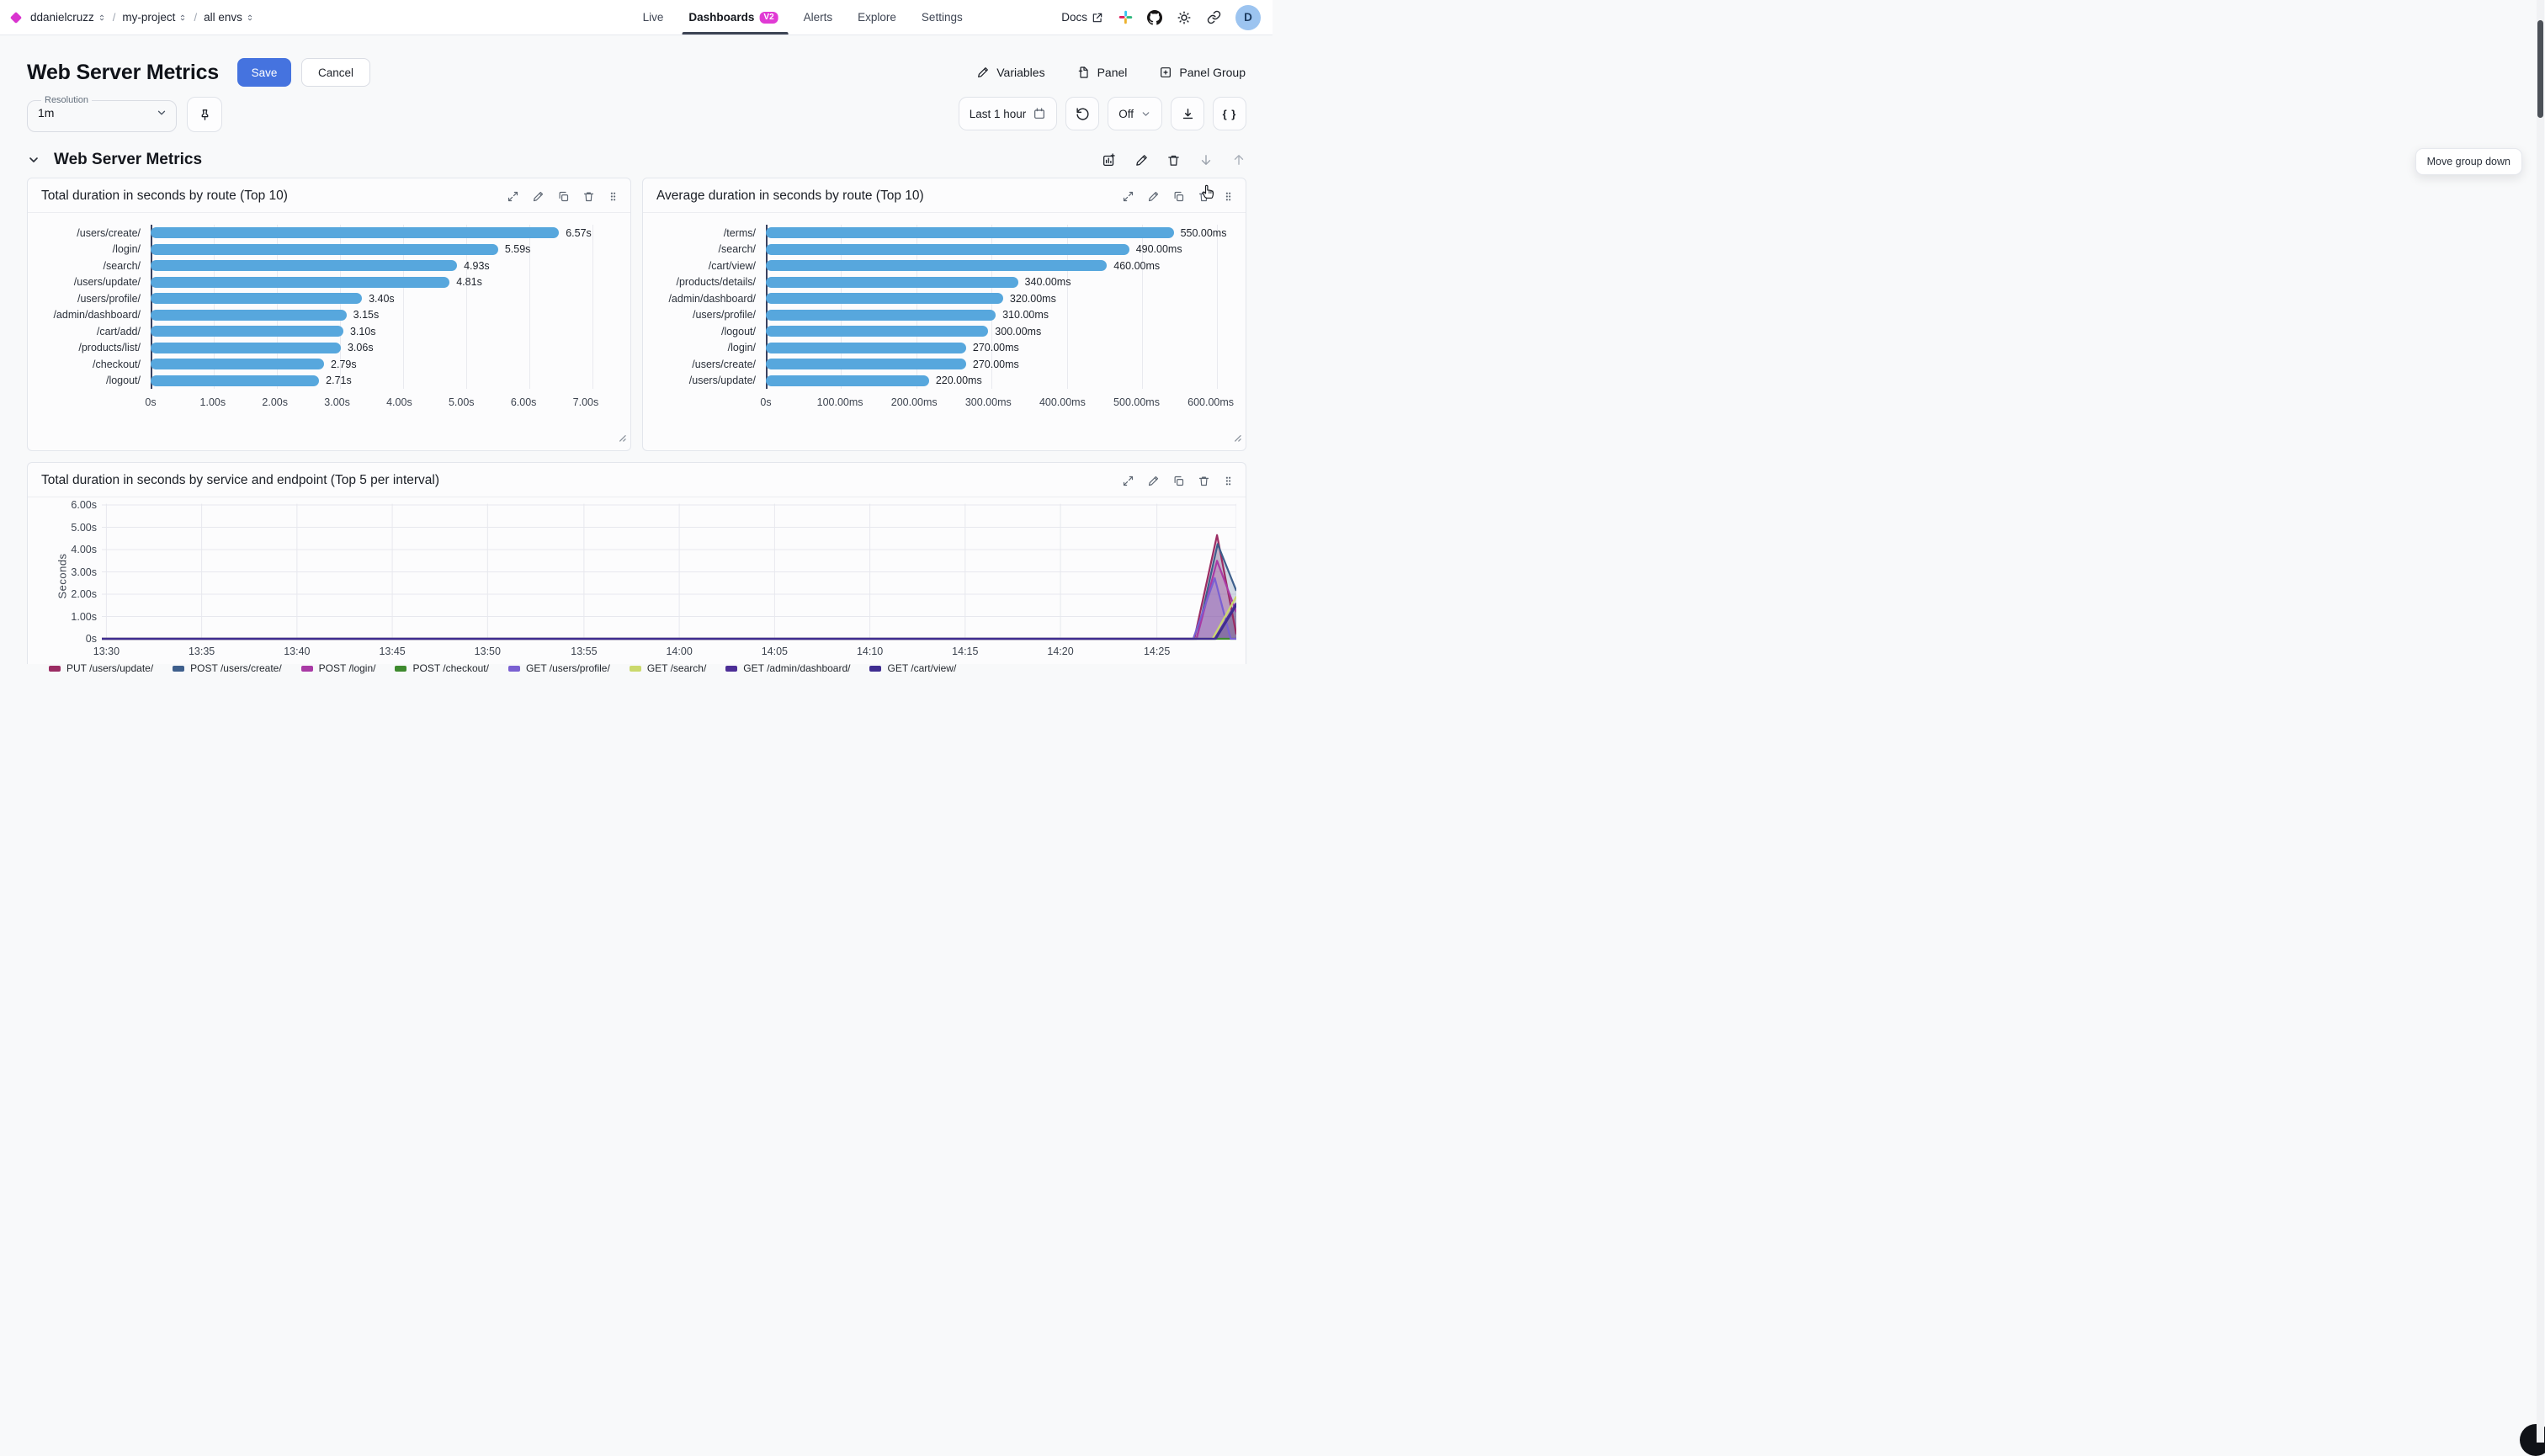 The image size is (2545, 1456). I want to click on user-avatar: D, so click(1248, 17).